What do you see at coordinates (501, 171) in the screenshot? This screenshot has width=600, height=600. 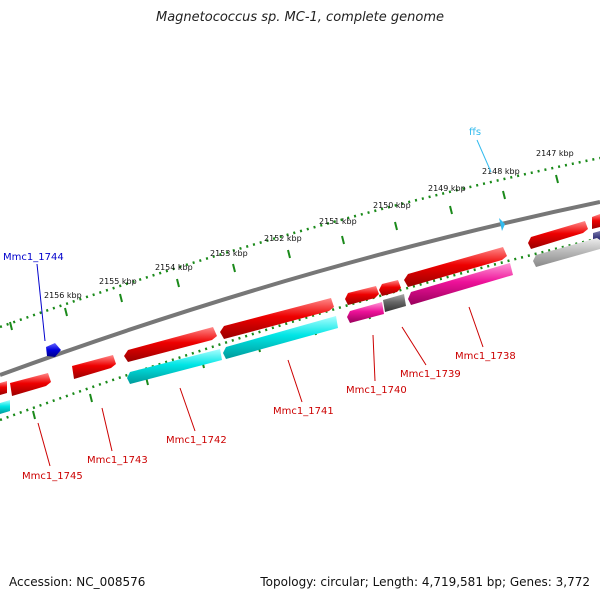 I see `kbp-label: 2148 kbp` at bounding box center [501, 171].